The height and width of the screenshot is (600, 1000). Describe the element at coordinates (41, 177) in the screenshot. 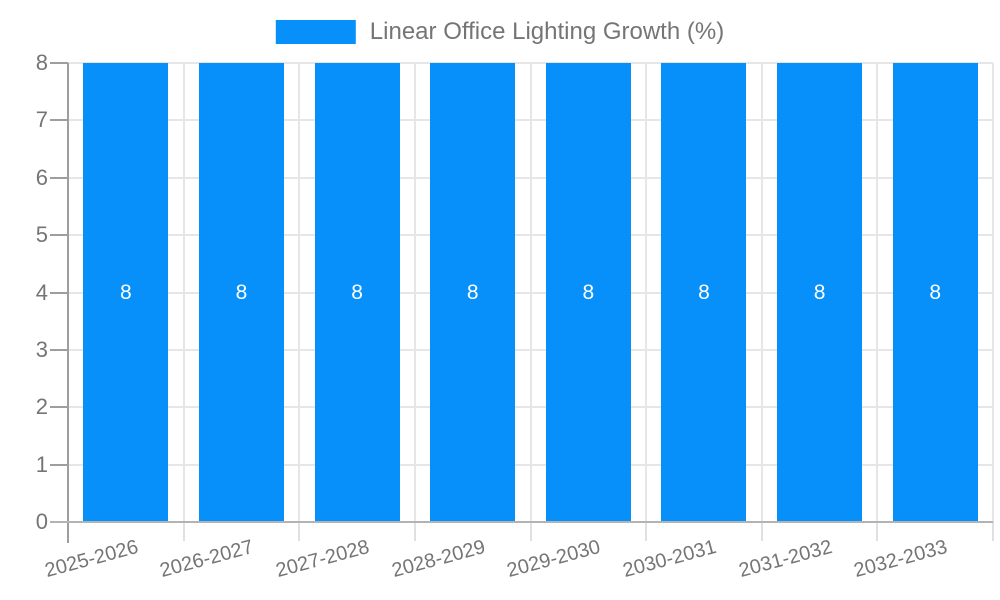

I see `y-axis-tick-label: 6` at that location.